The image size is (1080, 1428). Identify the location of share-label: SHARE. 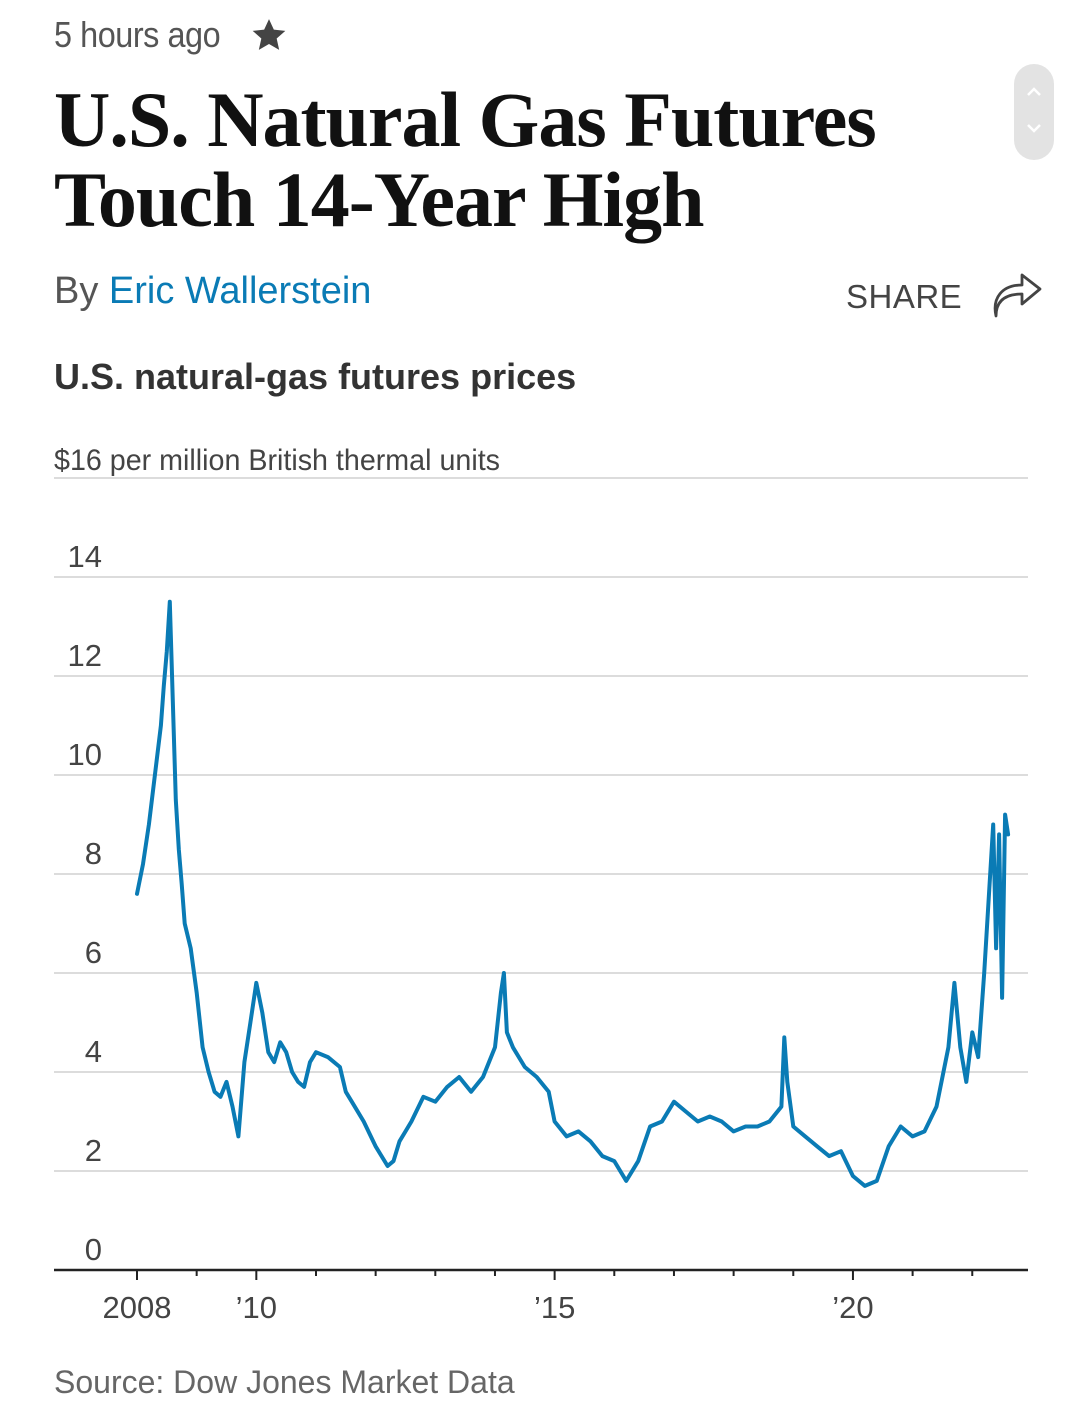
(904, 296).